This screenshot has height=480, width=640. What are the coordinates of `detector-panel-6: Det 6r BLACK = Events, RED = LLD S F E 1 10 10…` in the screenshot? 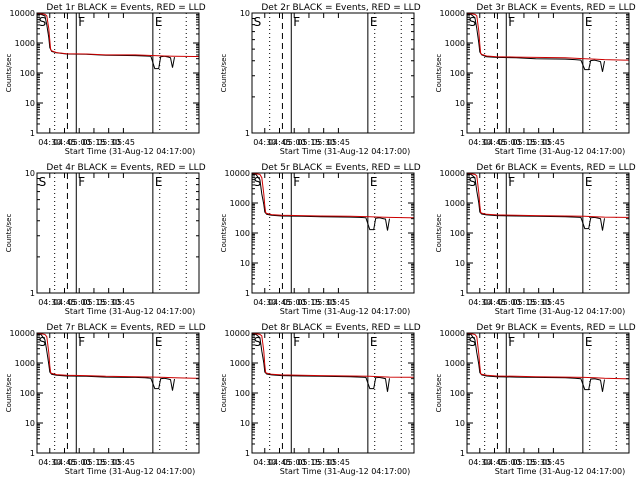 It's located at (535, 239).